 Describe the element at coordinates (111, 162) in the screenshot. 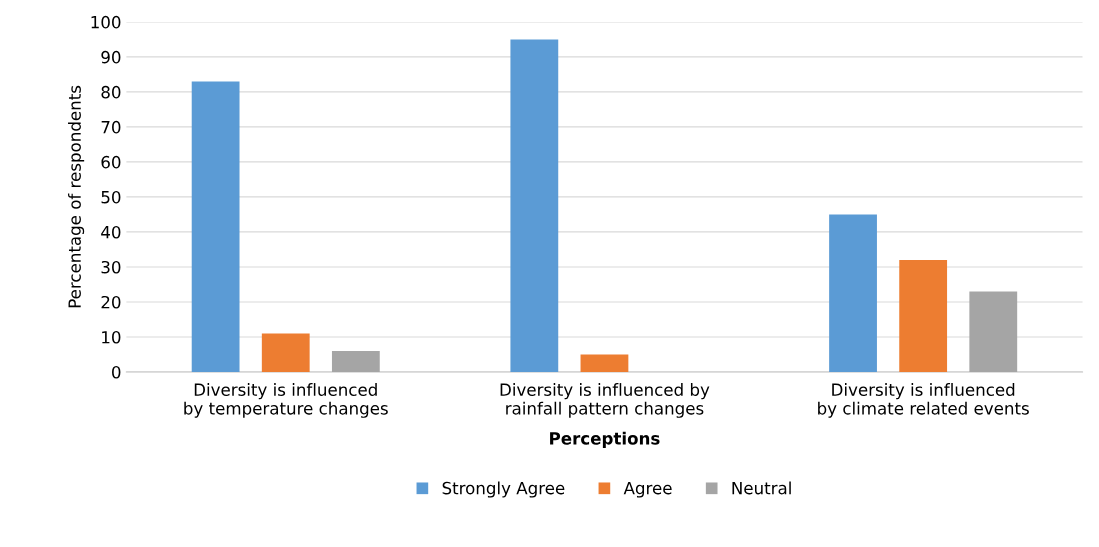

I see `y-tick-label: 60` at that location.